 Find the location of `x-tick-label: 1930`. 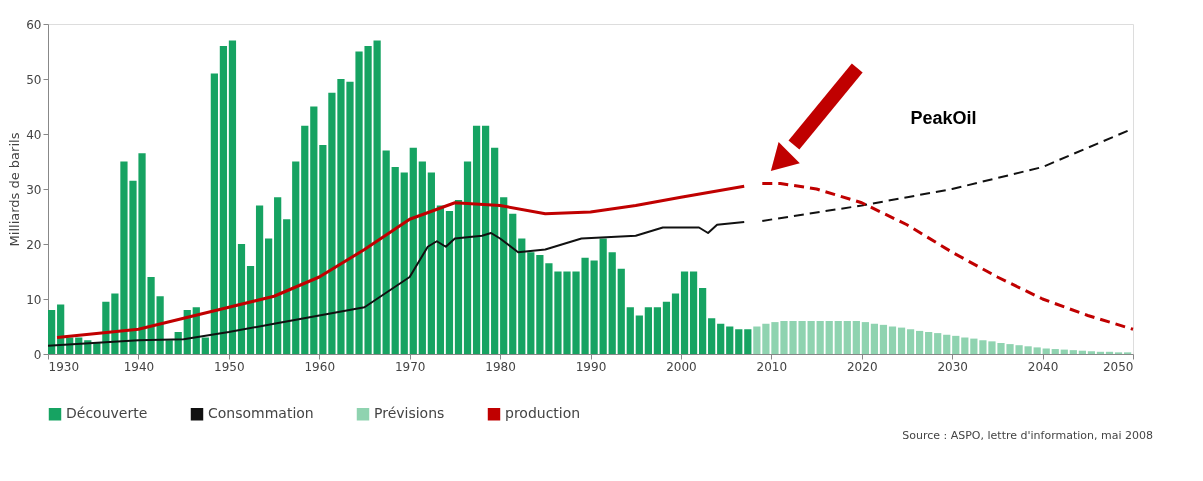

x-tick-label: 1930 is located at coordinates (64, 366).